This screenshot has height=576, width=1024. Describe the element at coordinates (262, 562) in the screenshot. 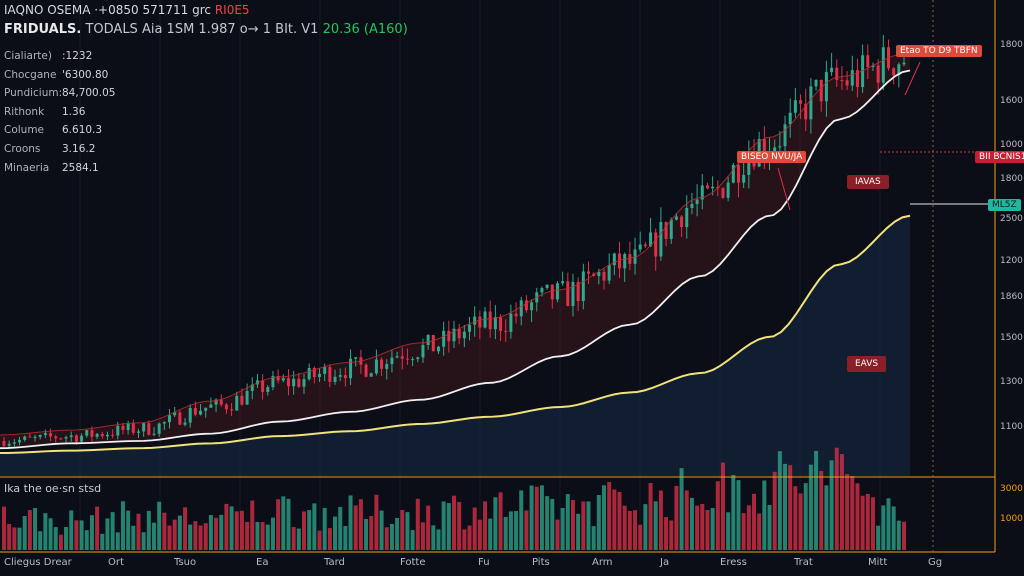

I see `time-tick-label: Ea` at that location.